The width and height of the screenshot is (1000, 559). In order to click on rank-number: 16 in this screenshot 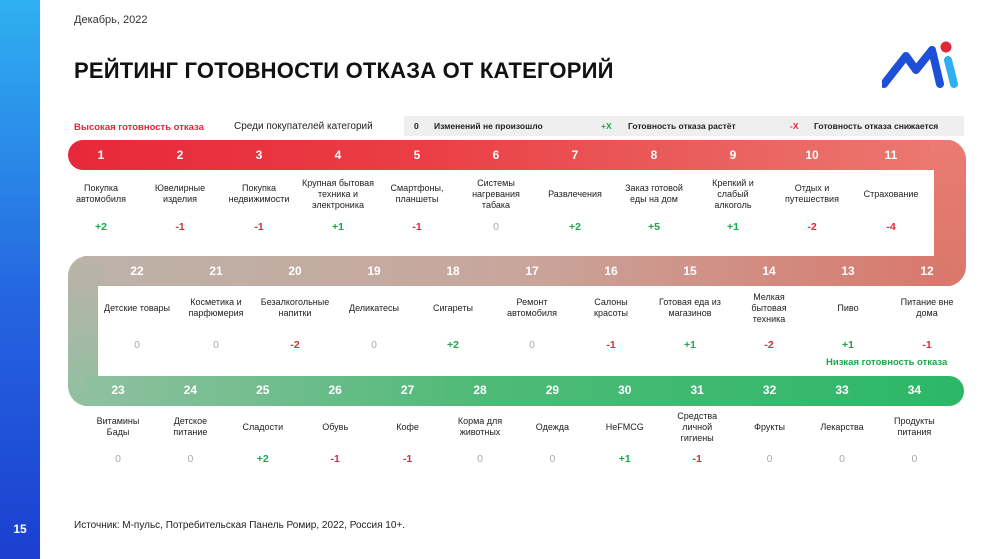, I will do `click(611, 271)`.